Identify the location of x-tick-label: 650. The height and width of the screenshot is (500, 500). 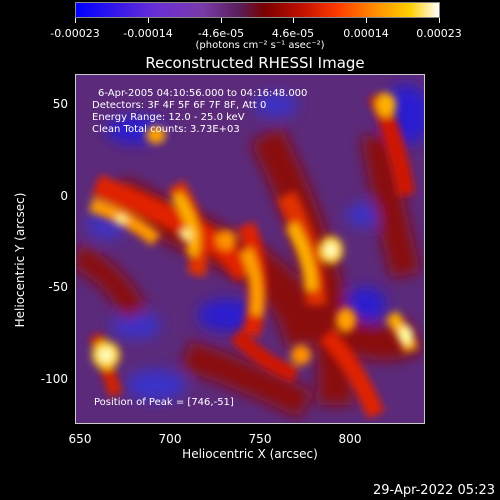
(80, 439).